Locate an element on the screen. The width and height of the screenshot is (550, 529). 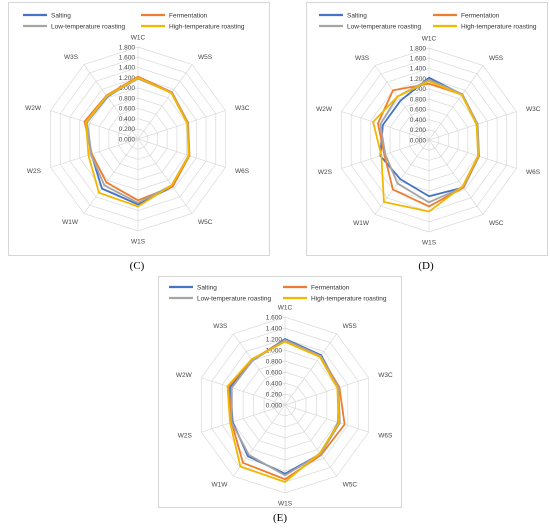
panel-caption-e: (E) is located at coordinates (280, 518).